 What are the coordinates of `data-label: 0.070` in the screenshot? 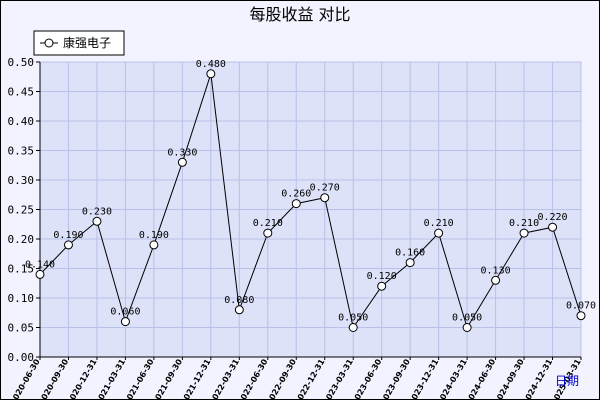 It's located at (581, 306).